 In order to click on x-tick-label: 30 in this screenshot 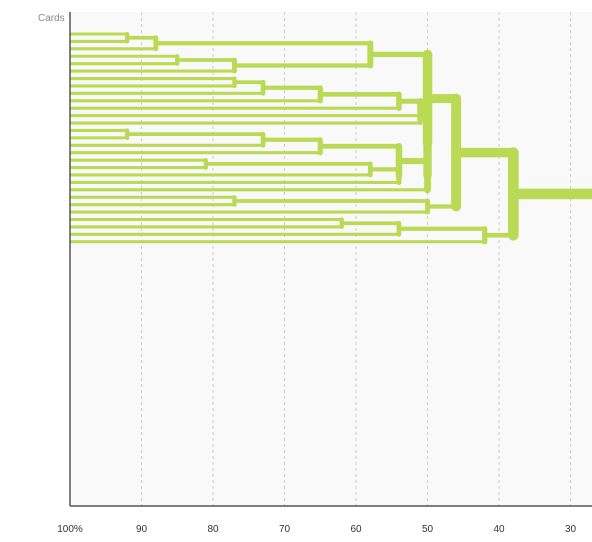, I will do `click(571, 529)`.